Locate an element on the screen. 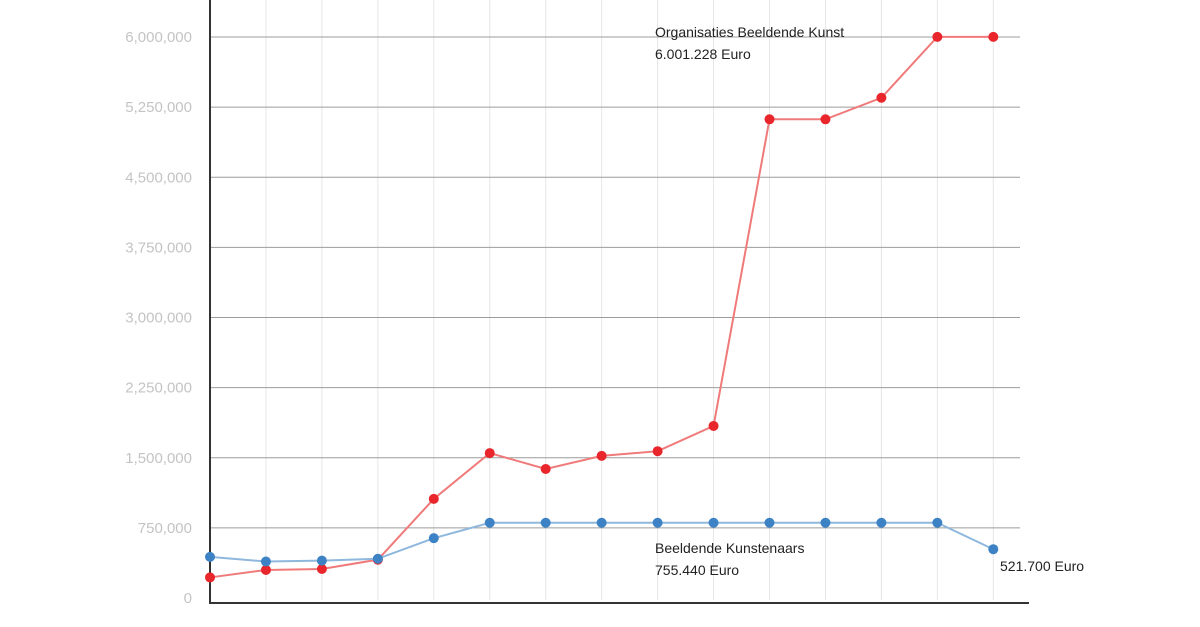 The height and width of the screenshot is (627, 1200). organisaties-total-label: 6.001.228 Euro is located at coordinates (703, 54).